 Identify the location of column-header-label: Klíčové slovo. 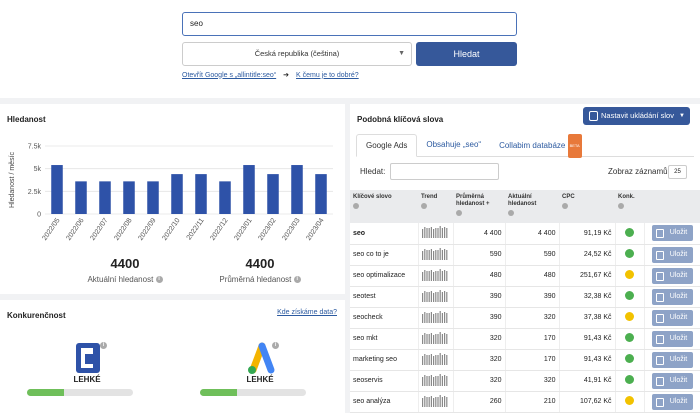
(372, 197).